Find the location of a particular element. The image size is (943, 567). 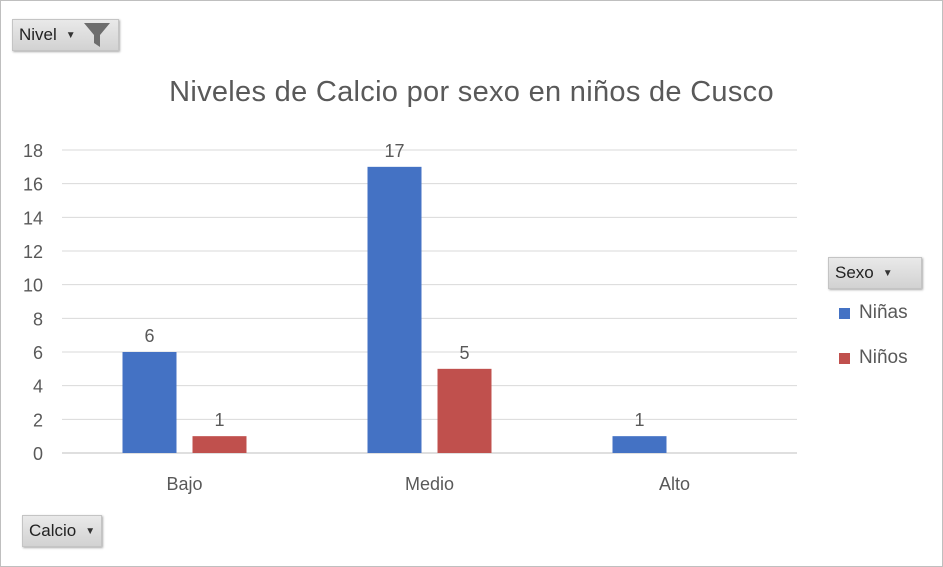

nivel-filter-label: Nivel is located at coordinates (38, 34).